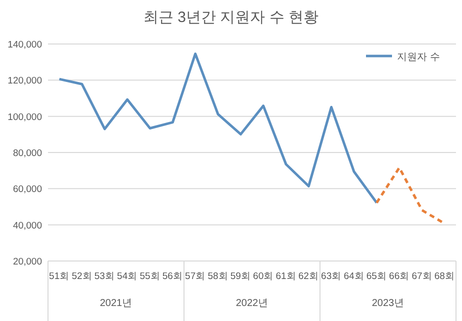  Describe the element at coordinates (286, 276) in the screenshot. I see `xtick: 61회` at that location.